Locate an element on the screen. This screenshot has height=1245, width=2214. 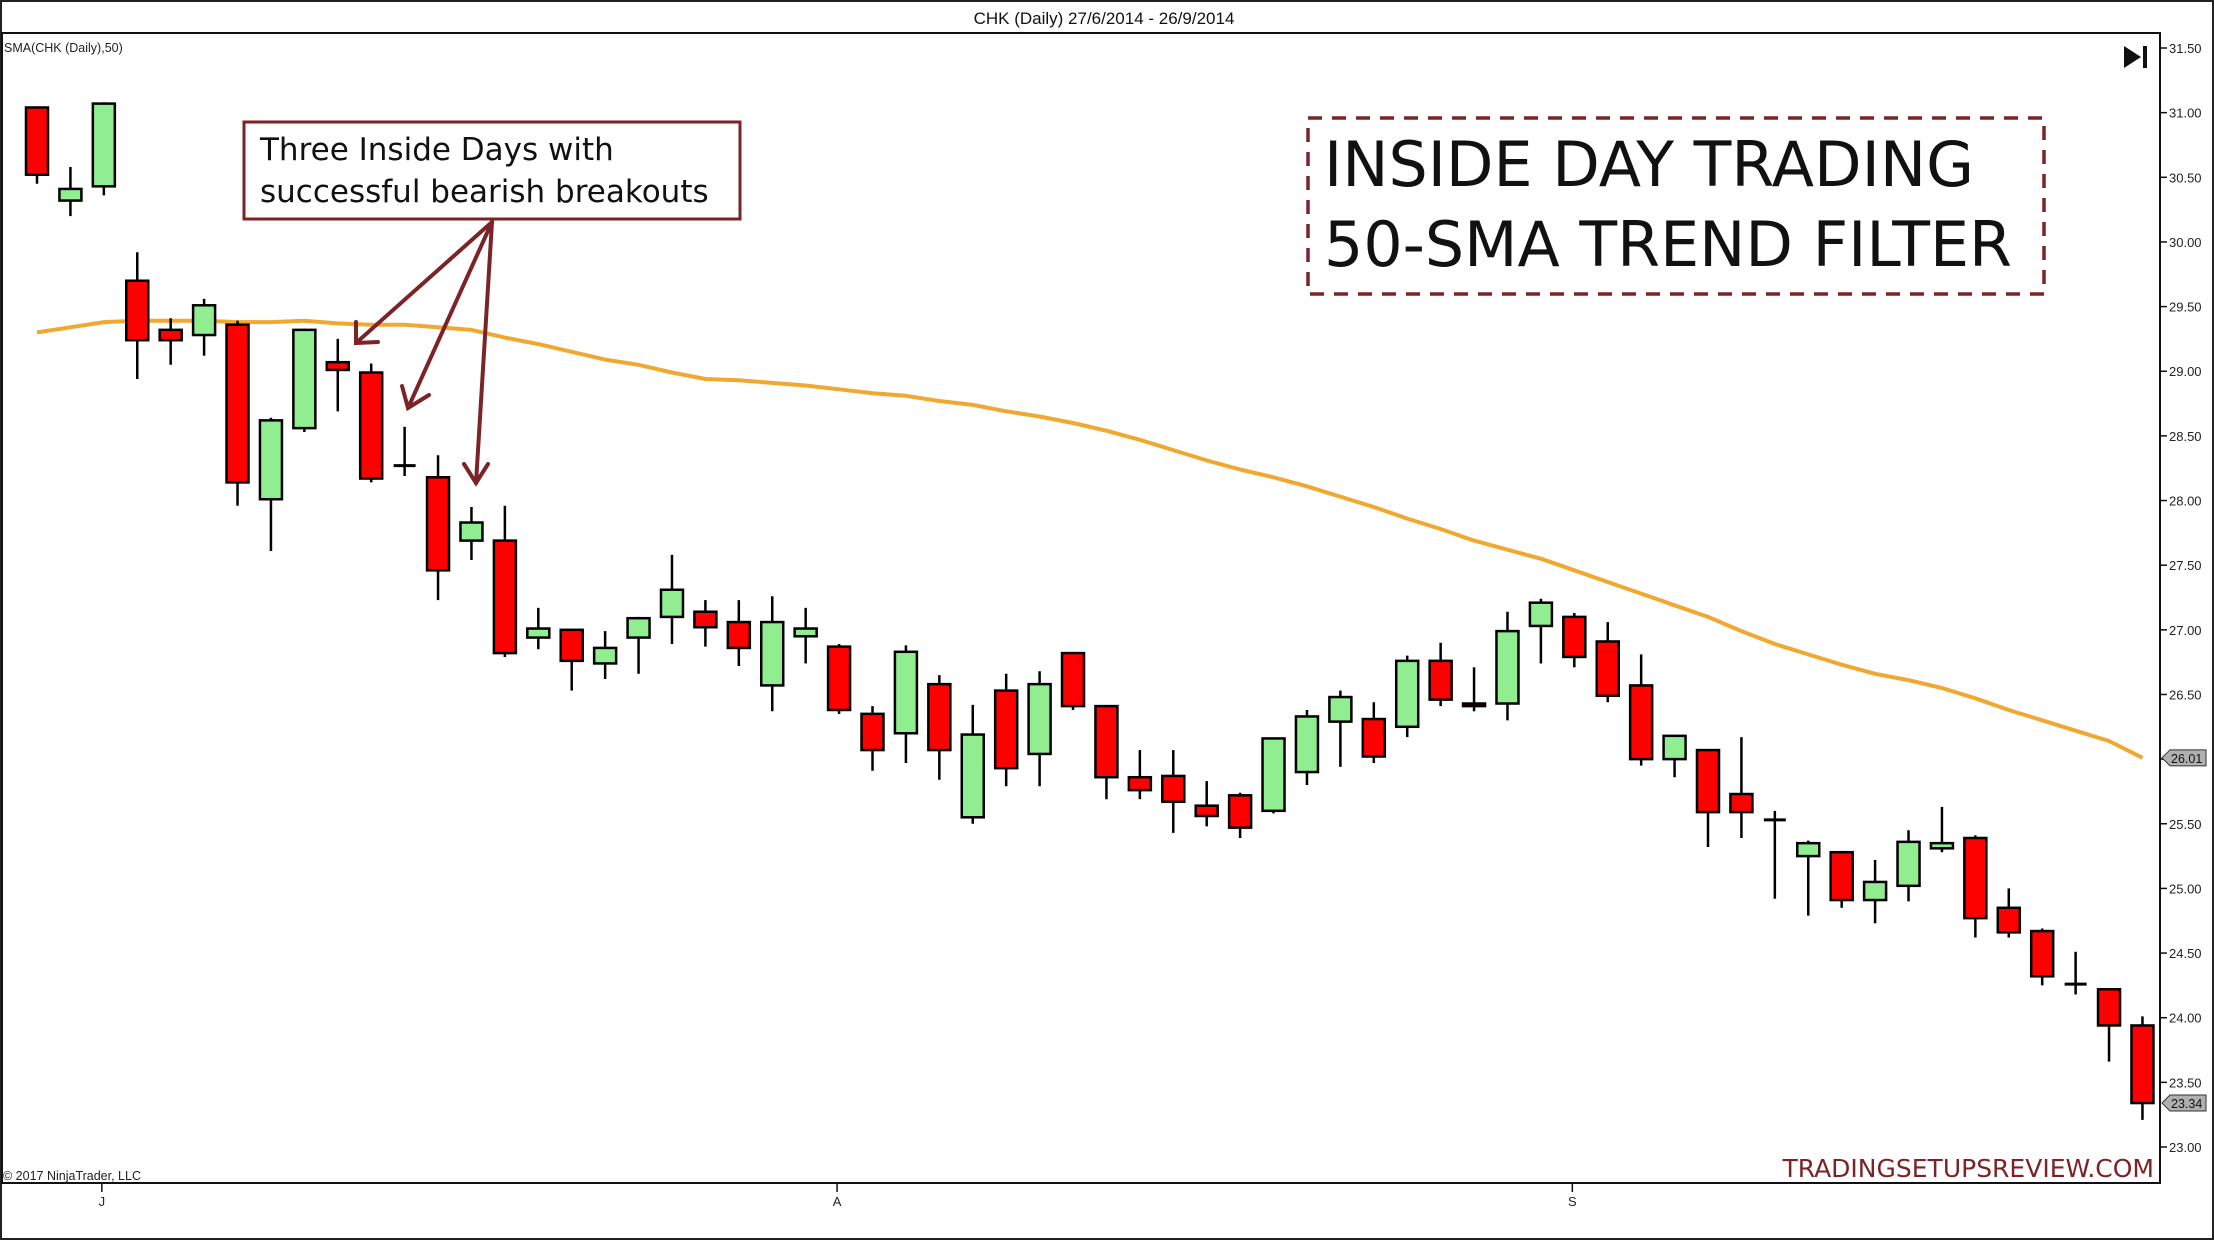
x-tick-label-a: A is located at coordinates (837, 1201).